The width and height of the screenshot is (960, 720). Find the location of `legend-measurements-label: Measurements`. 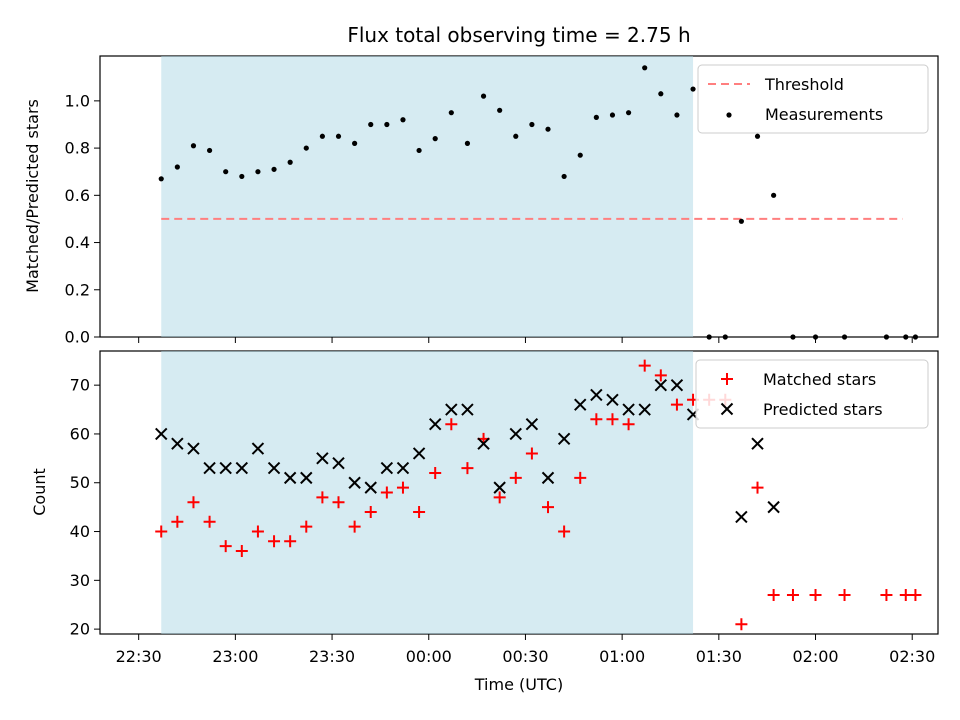

legend-measurements-label: Measurements is located at coordinates (824, 114).